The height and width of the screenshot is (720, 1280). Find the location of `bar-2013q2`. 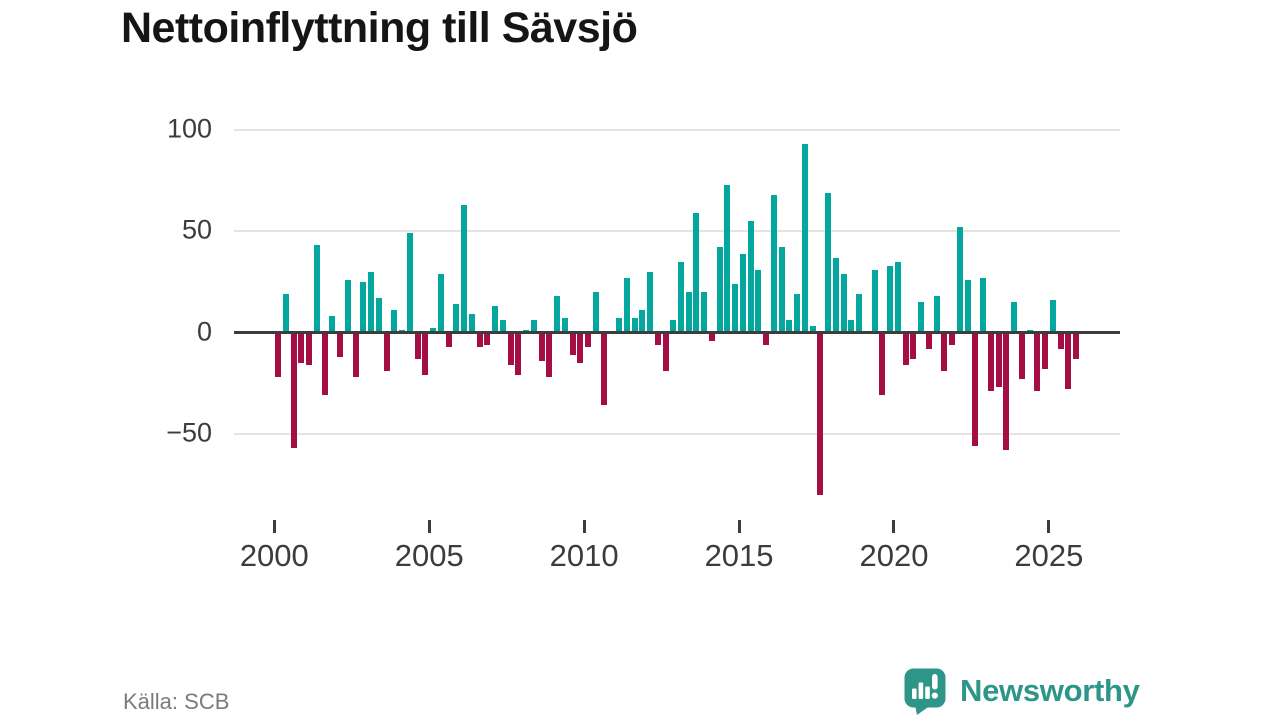

bar-2013q2 is located at coordinates (688, 312).